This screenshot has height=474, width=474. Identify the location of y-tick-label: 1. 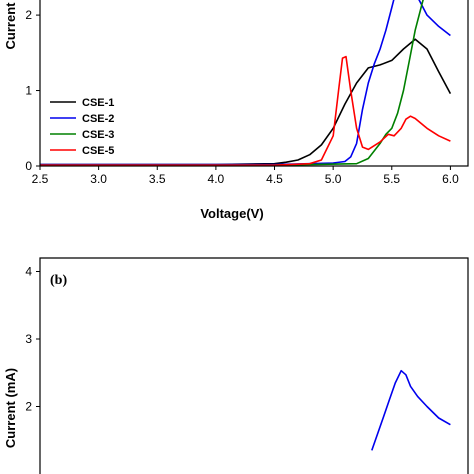
(28, 91).